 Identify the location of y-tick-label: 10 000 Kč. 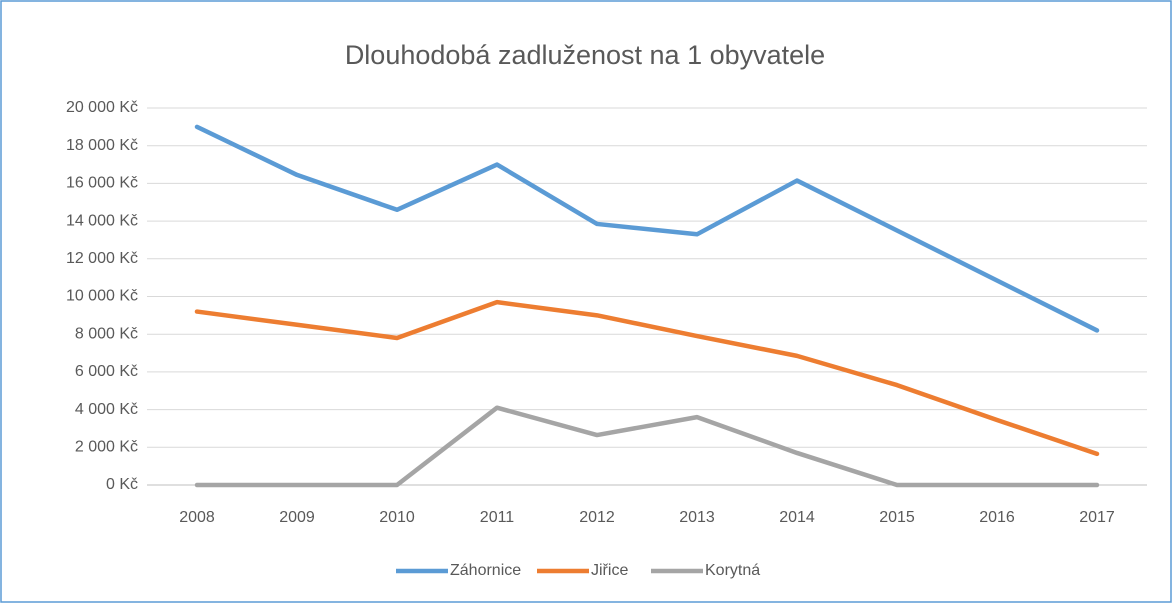
(102, 296).